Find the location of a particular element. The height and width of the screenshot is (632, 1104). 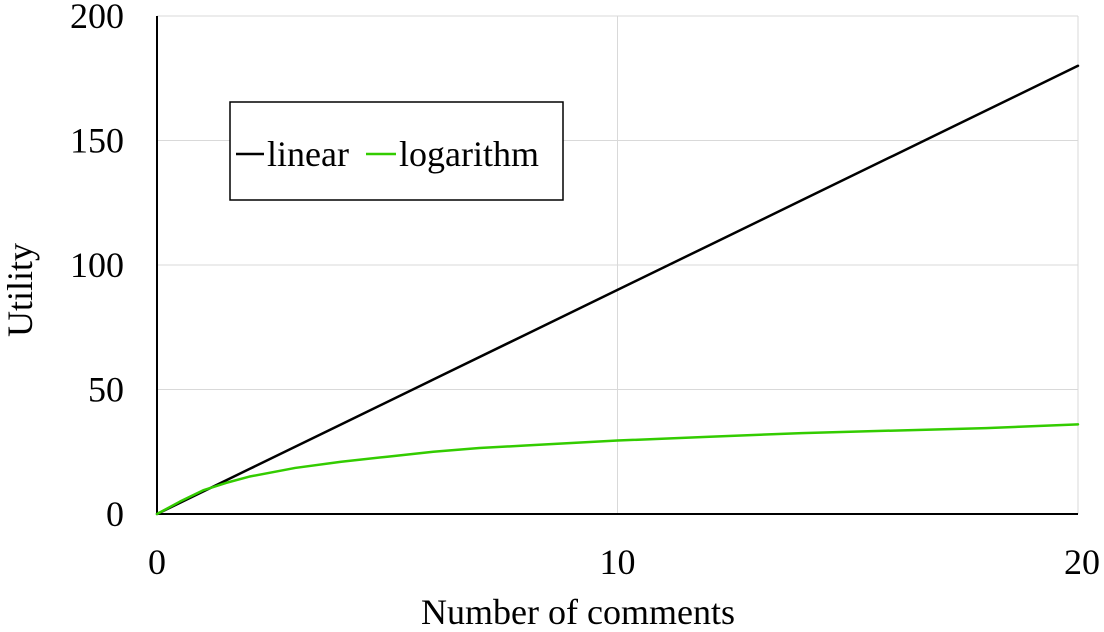

y-tick-label: 150 is located at coordinates (97, 141).